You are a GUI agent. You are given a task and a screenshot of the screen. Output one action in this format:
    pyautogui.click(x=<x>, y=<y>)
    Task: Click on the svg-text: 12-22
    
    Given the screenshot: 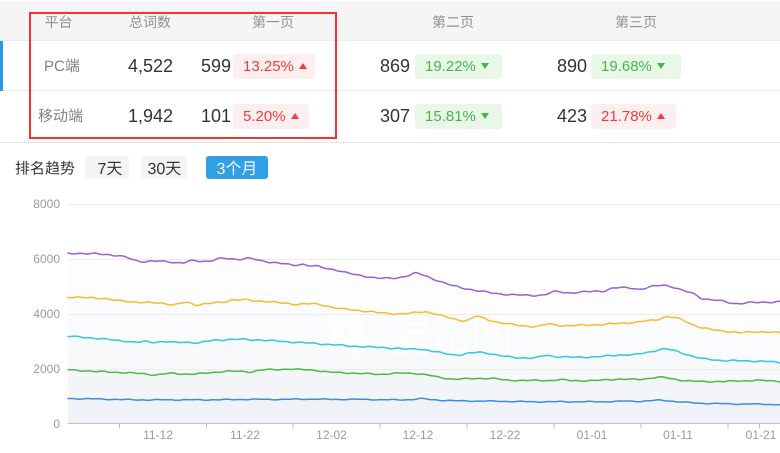 What is the action you would take?
    pyautogui.click(x=505, y=435)
    